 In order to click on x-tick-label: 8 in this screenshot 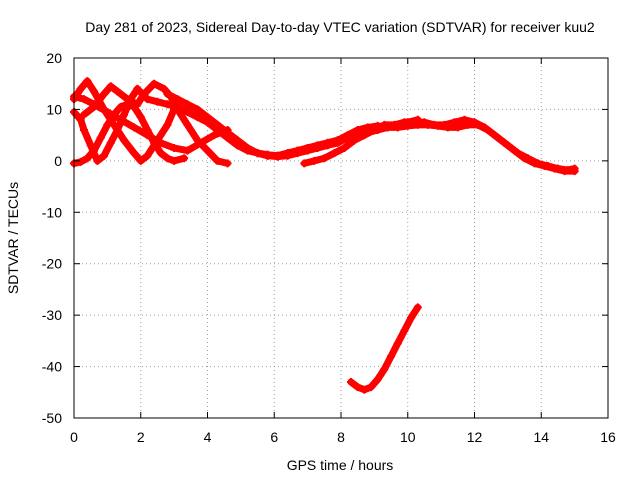, I will do `click(341, 437)`.